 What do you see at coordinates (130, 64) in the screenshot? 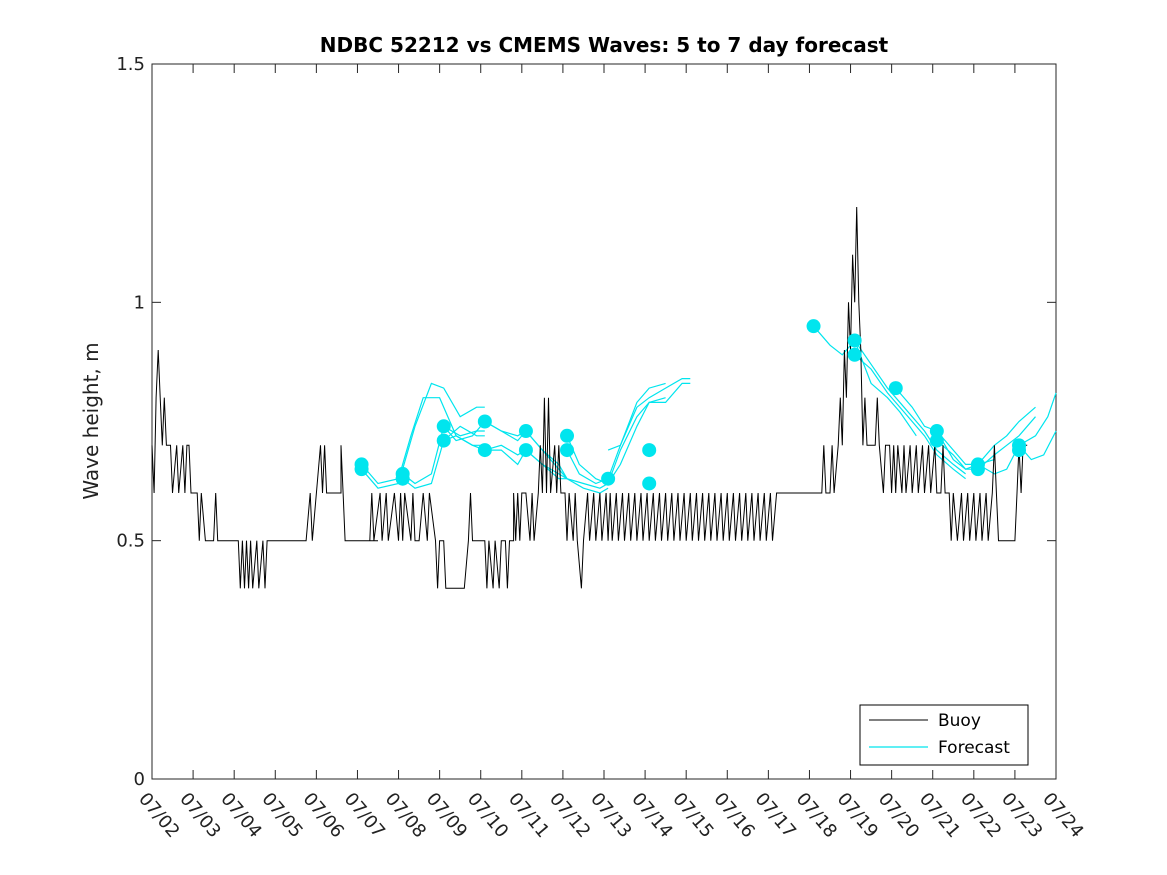
I see `y-tick-label: 1.5` at bounding box center [130, 64].